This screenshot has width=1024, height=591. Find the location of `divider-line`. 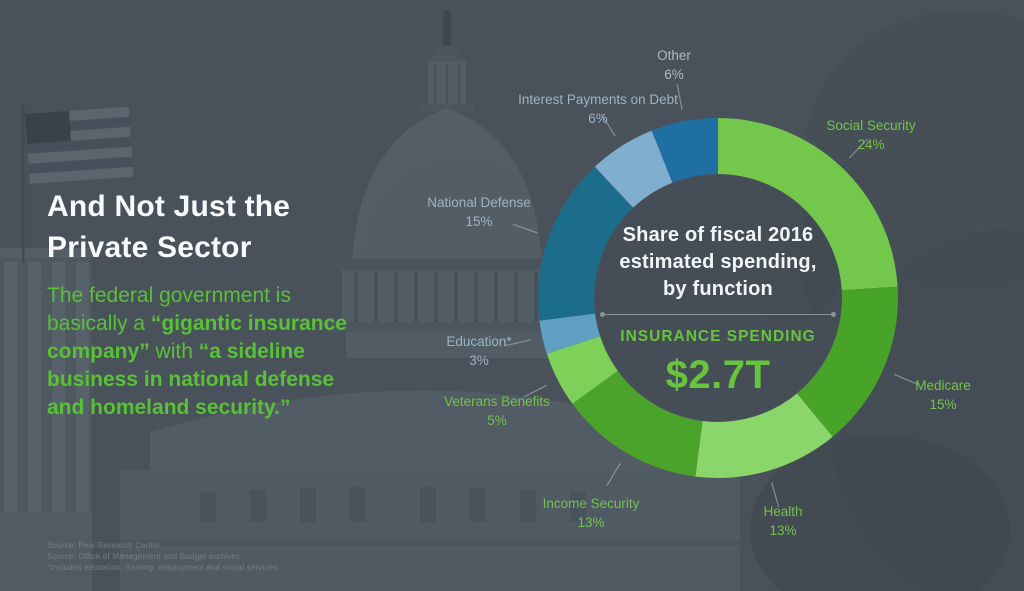

divider-line is located at coordinates (718, 314).